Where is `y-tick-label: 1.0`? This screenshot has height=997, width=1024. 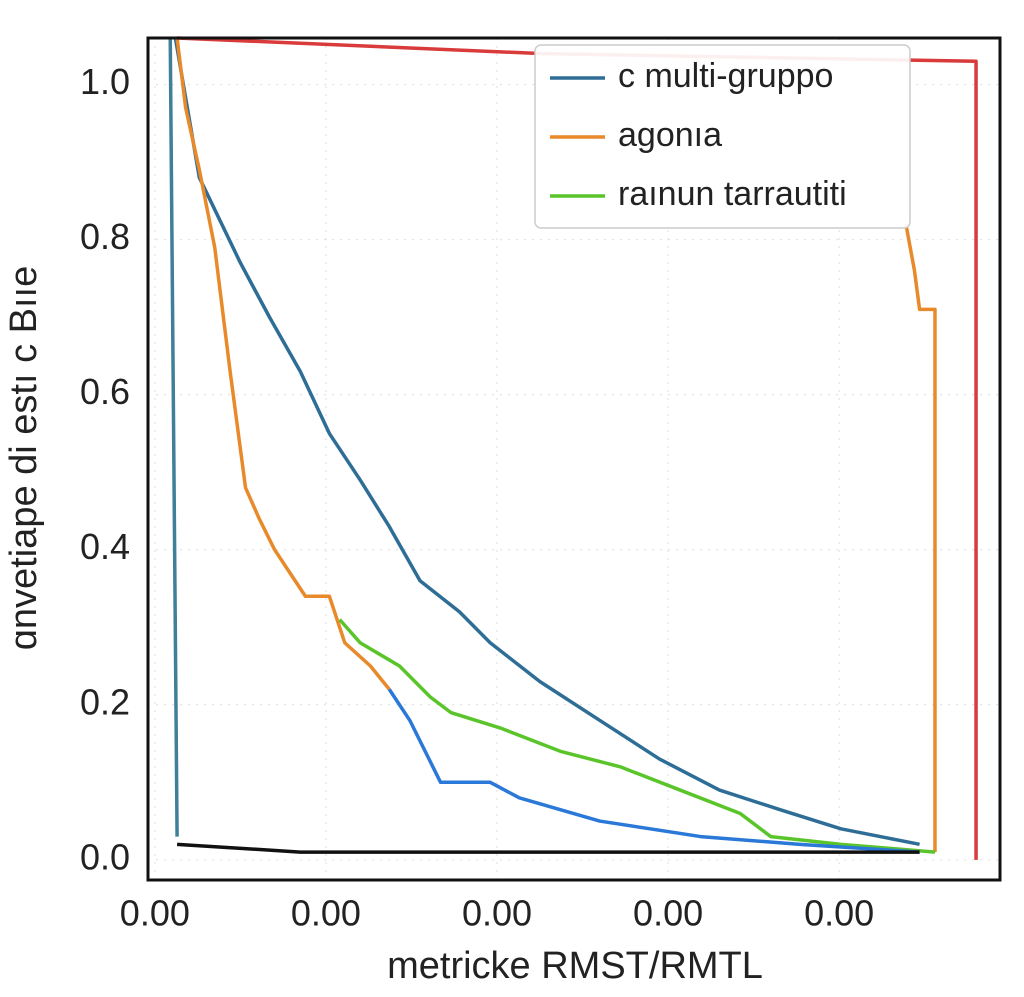
y-tick-label: 1.0 is located at coordinates (105, 81).